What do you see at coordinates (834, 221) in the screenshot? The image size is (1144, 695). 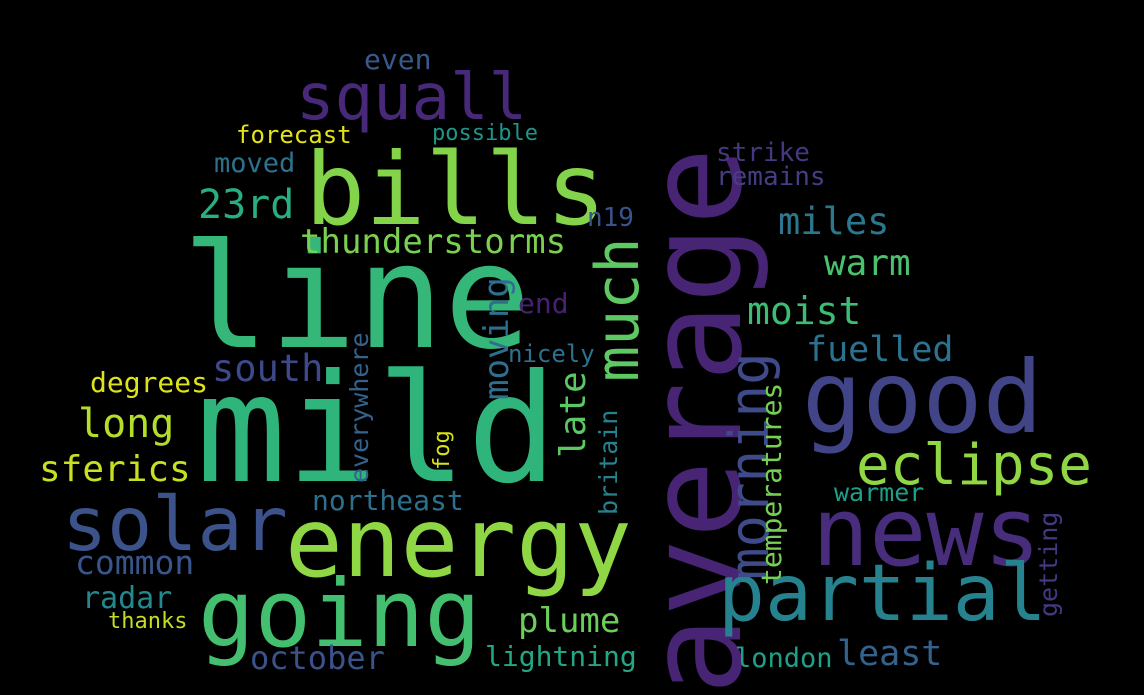 I see `word-miles: miles` at bounding box center [834, 221].